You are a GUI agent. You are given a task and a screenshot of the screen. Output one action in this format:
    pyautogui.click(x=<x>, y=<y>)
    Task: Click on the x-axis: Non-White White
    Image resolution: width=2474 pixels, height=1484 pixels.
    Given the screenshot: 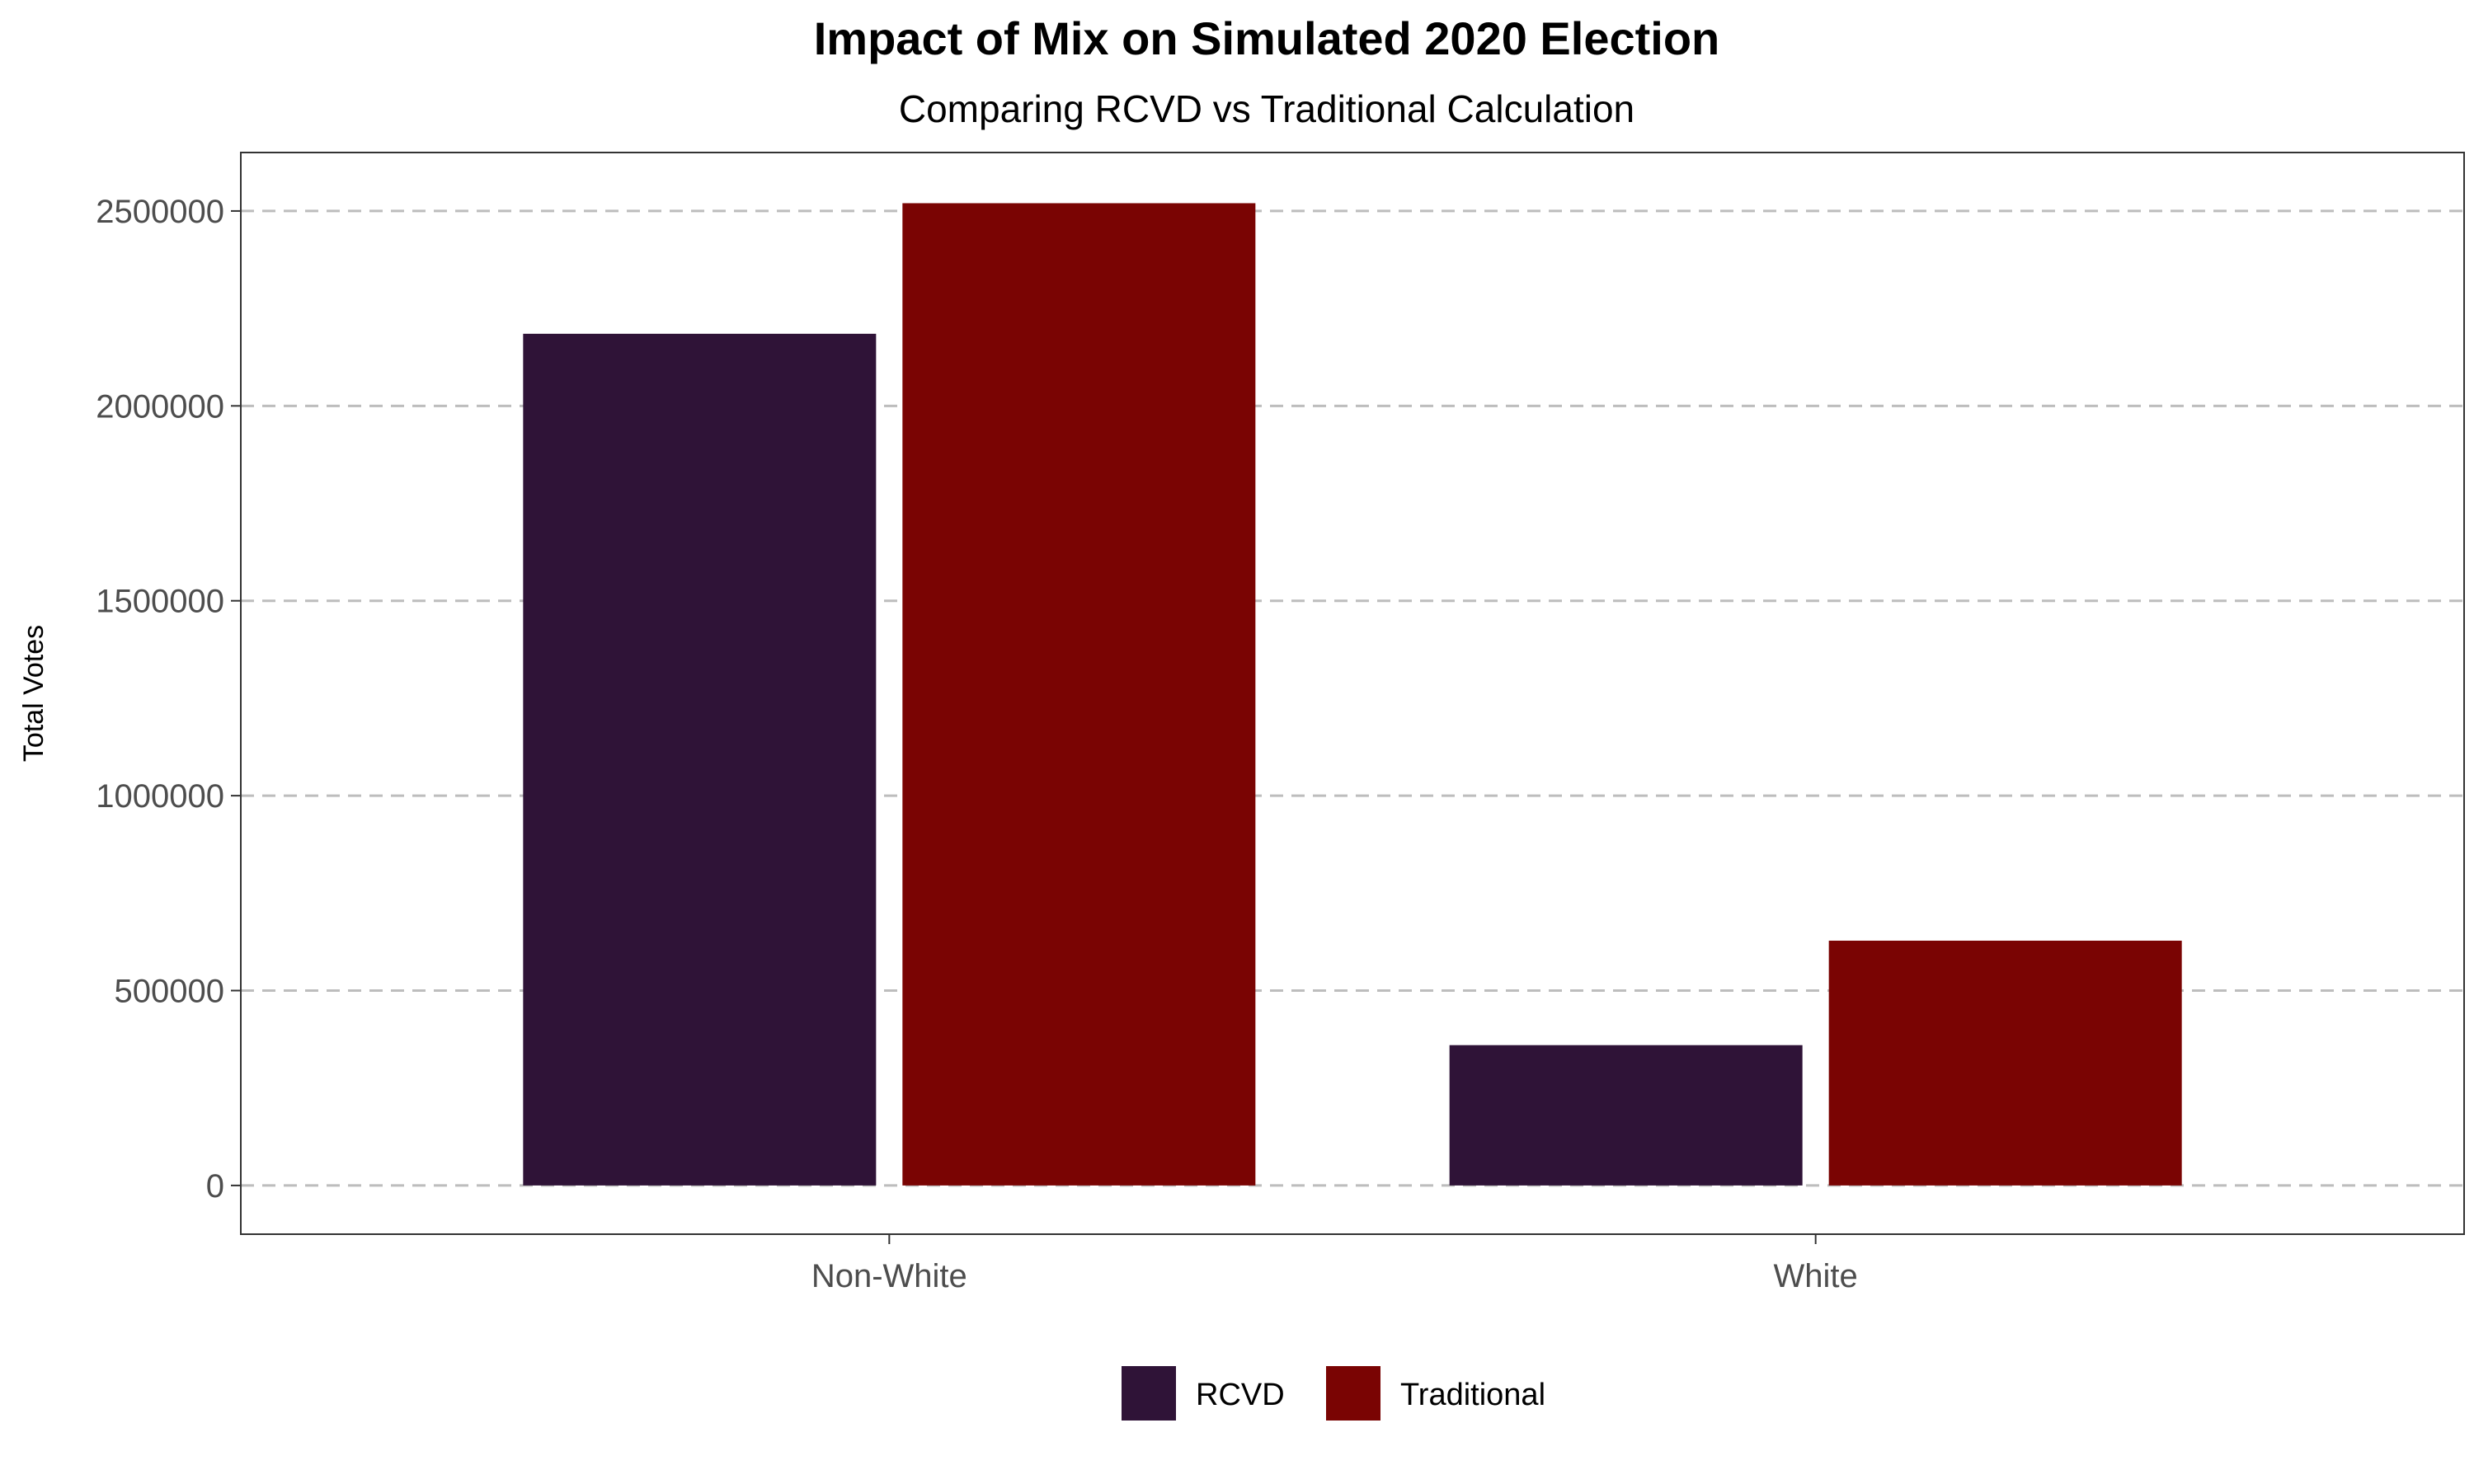 What is the action you would take?
    pyautogui.click(x=1334, y=1264)
    